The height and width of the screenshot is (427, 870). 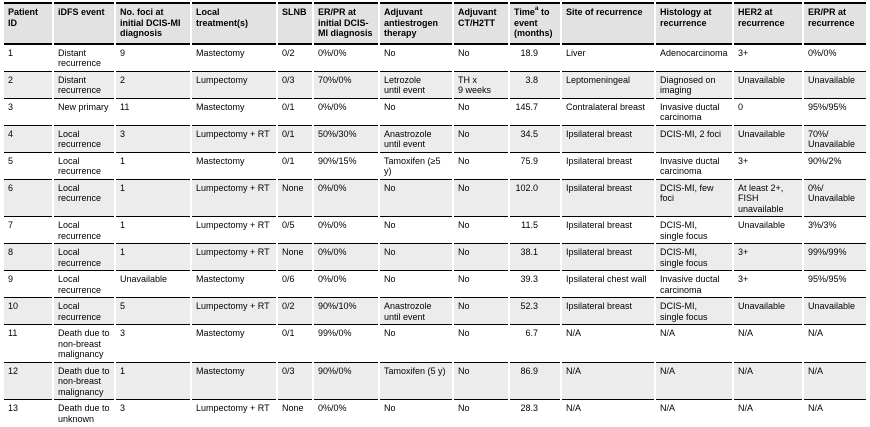 What do you see at coordinates (234, 85) in the screenshot?
I see `table-cell: Lumpectomy` at bounding box center [234, 85].